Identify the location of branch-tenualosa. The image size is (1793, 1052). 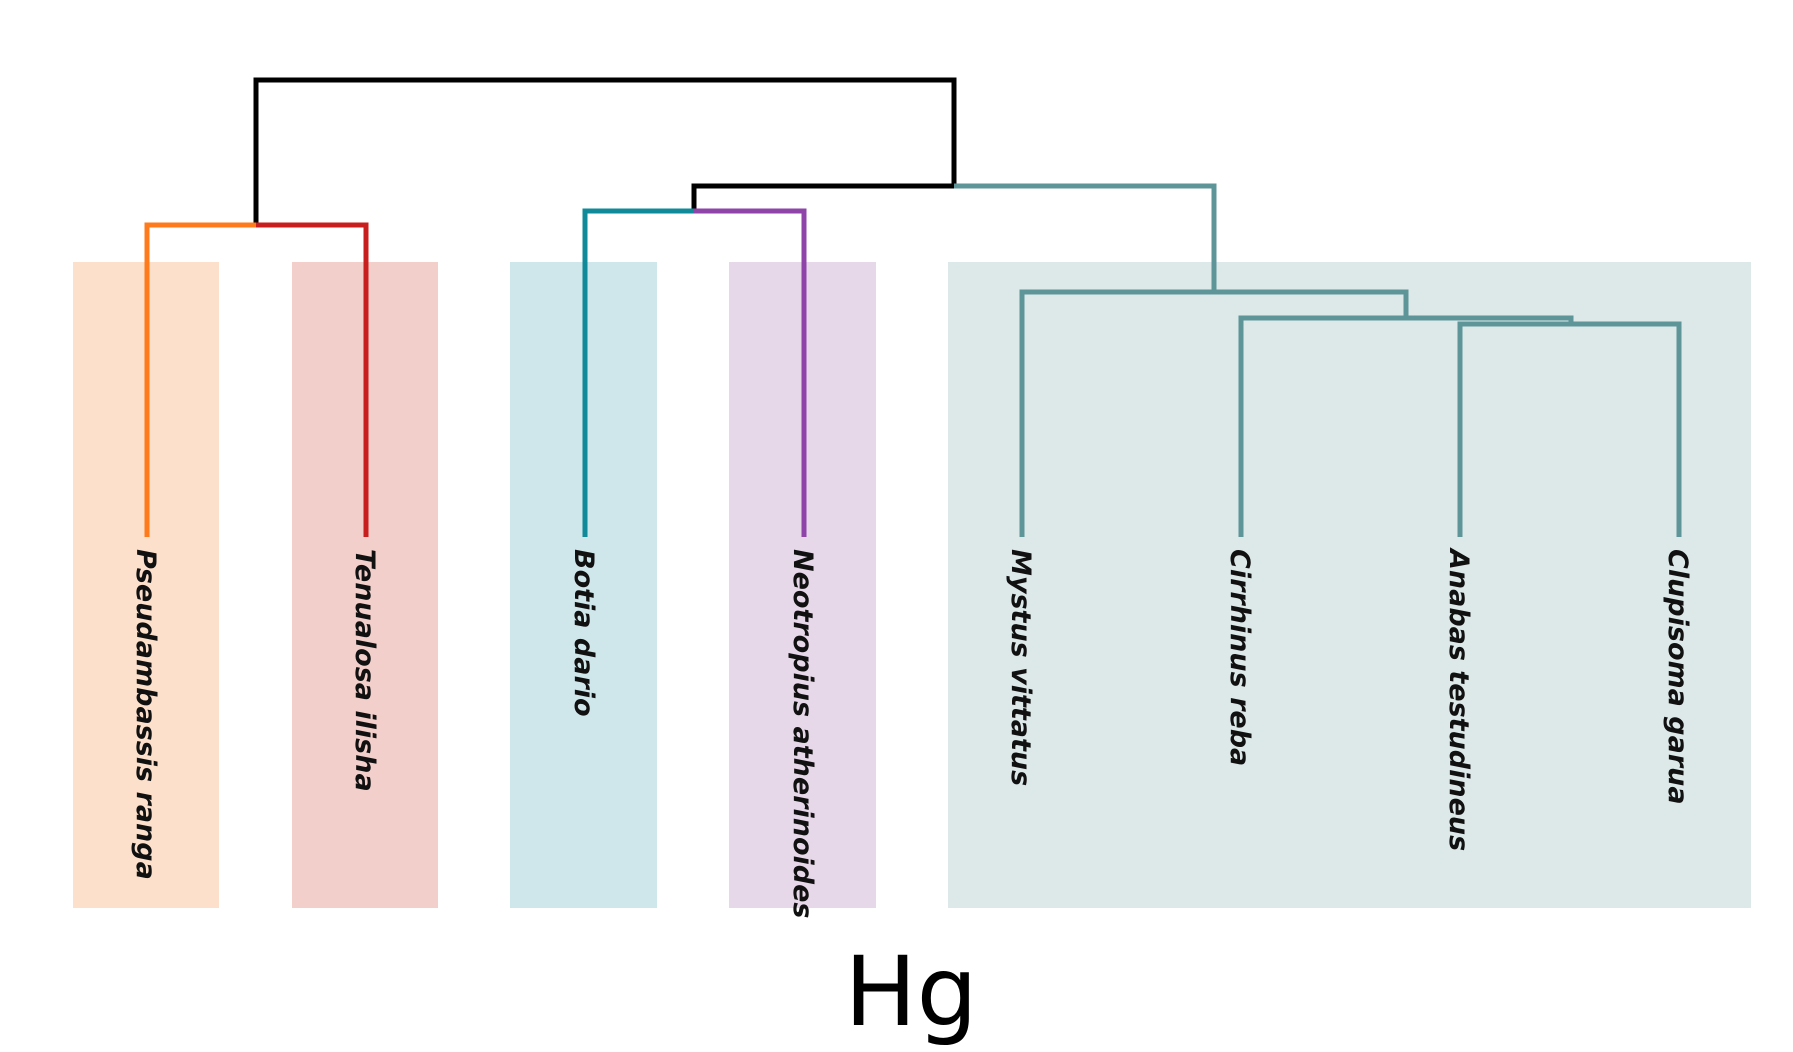
(312, 379).